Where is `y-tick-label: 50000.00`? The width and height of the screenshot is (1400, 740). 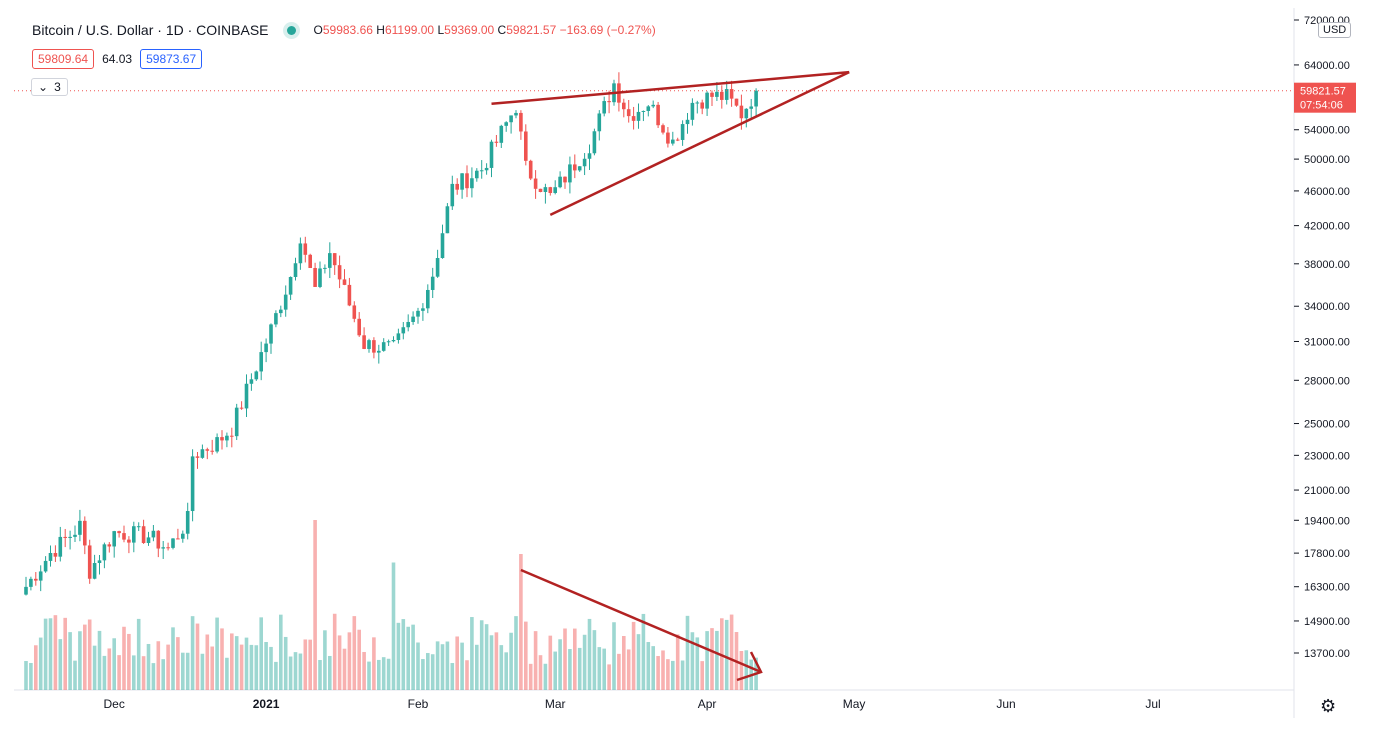 y-tick-label: 50000.00 is located at coordinates (1327, 160).